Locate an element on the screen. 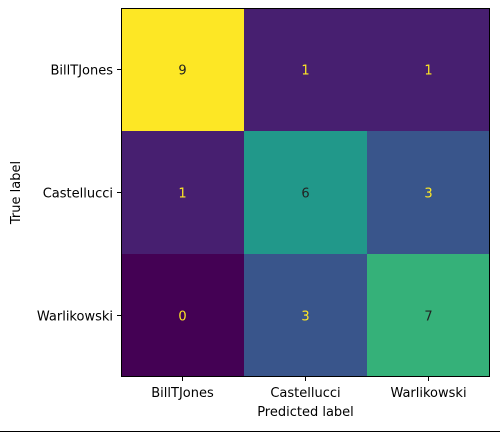 This screenshot has width=500, height=433. cell-value-label-r2-c2: 7 is located at coordinates (428, 317).